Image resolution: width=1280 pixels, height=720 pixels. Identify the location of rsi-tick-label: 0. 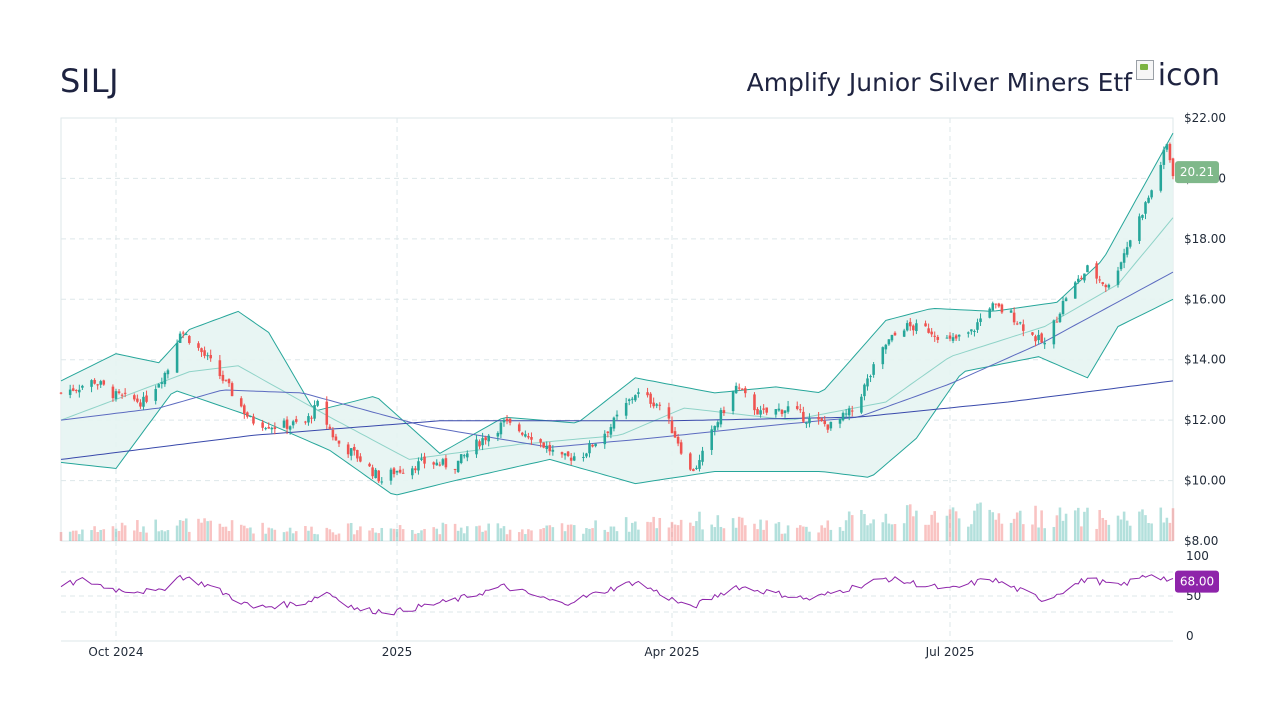
(1190, 636).